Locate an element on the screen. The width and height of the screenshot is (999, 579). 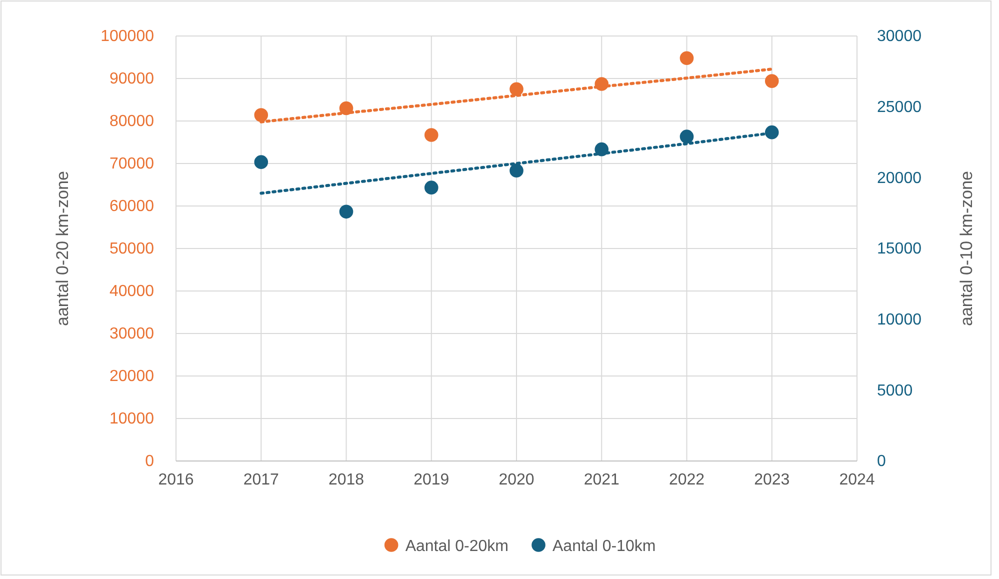
y-tick-label: 50000 is located at coordinates (132, 249).